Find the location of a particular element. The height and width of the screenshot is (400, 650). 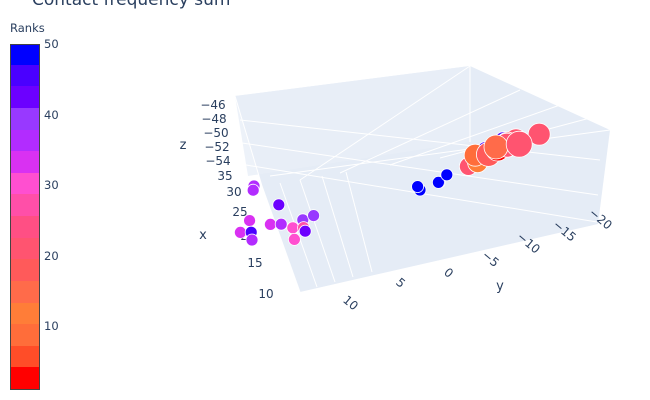

y-tick-label: 0 is located at coordinates (448, 273).